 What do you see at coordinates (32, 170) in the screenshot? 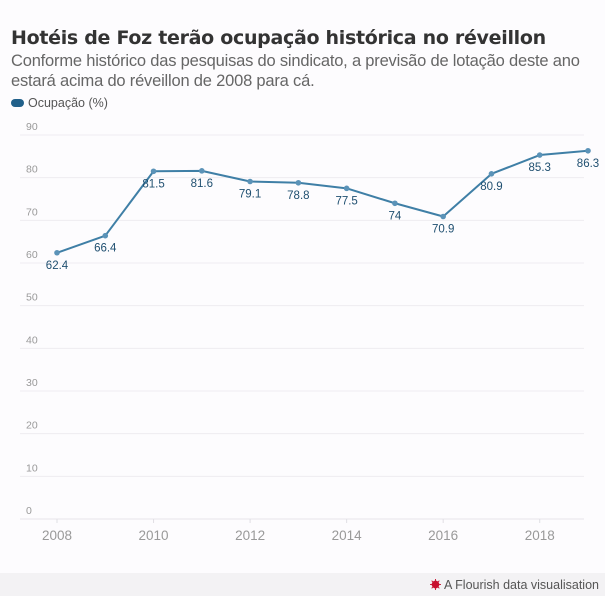
I see `y-tick-label: 80` at bounding box center [32, 170].